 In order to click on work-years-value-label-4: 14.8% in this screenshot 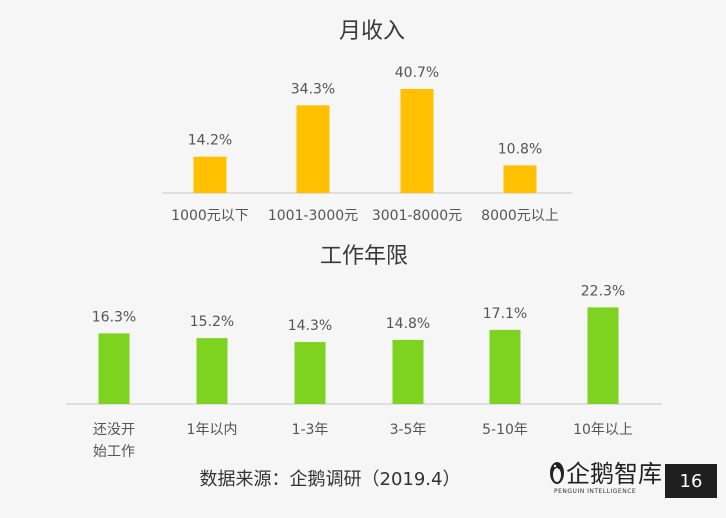, I will do `click(408, 324)`.